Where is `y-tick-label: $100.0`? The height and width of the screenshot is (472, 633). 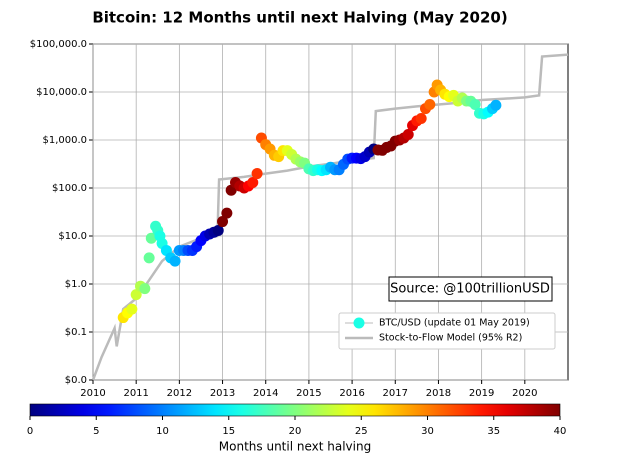 y-tick-label: $100.0 is located at coordinates (69, 188).